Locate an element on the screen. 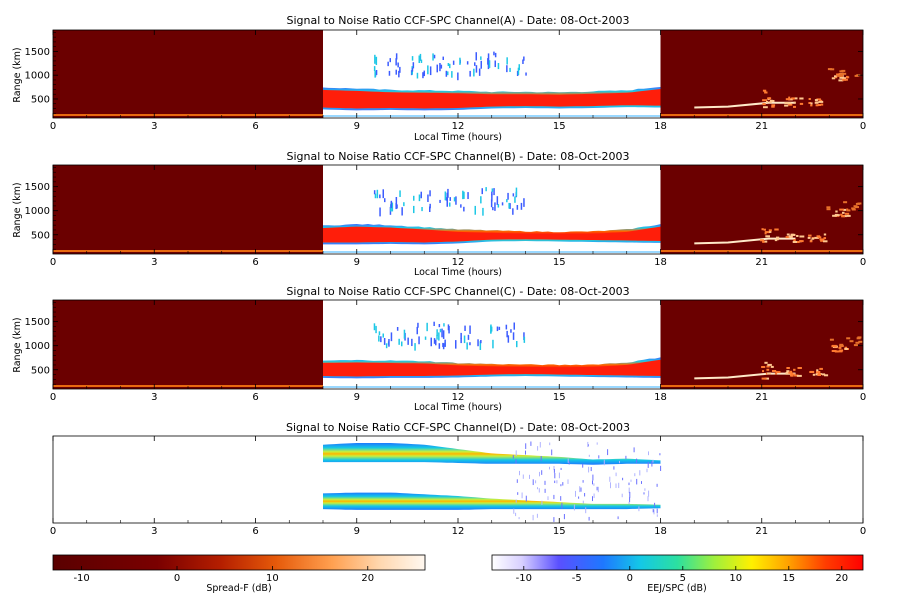 The height and width of the screenshot is (600, 900). colorbar-tick-label: 15 is located at coordinates (788, 578).